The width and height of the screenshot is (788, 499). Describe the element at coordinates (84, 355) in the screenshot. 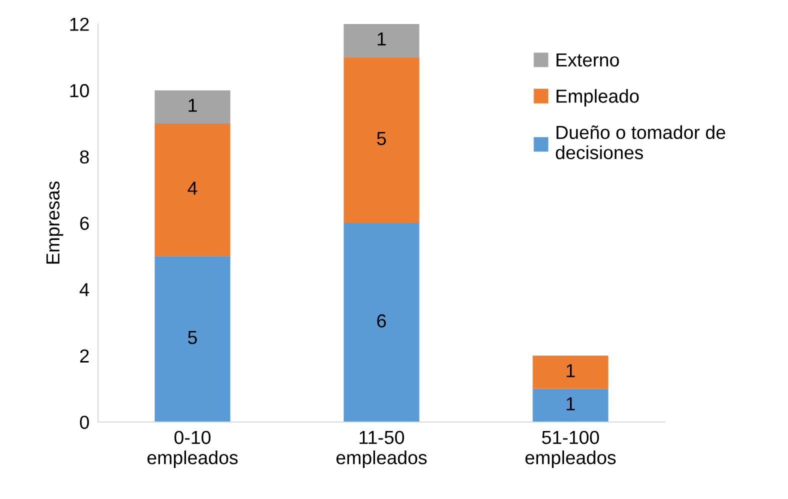

I see `y-tick-label: 2` at that location.